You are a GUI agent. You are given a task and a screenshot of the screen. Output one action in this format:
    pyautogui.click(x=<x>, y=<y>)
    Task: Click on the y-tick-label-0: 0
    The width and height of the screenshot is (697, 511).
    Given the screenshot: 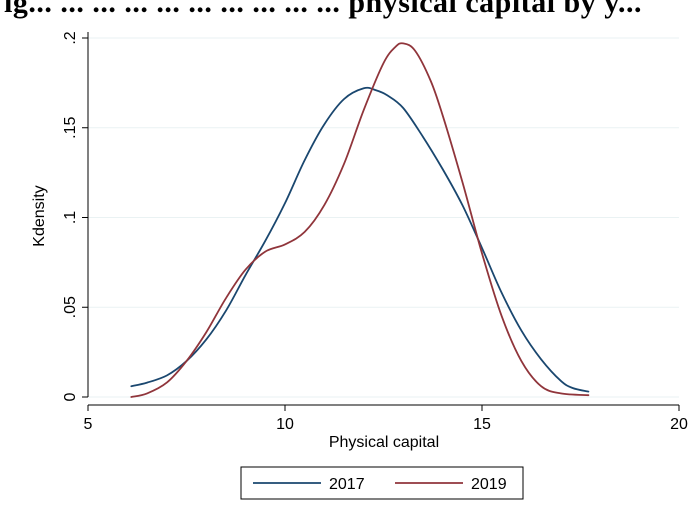 What is the action you would take?
    pyautogui.click(x=70, y=396)
    